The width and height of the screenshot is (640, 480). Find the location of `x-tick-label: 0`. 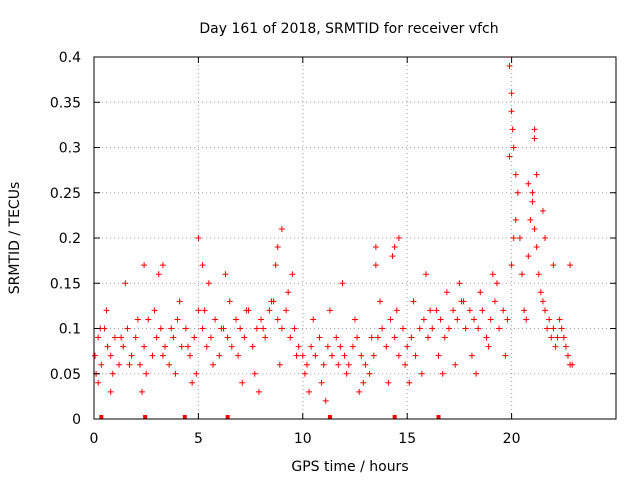

x-tick-label: 0 is located at coordinates (94, 439).